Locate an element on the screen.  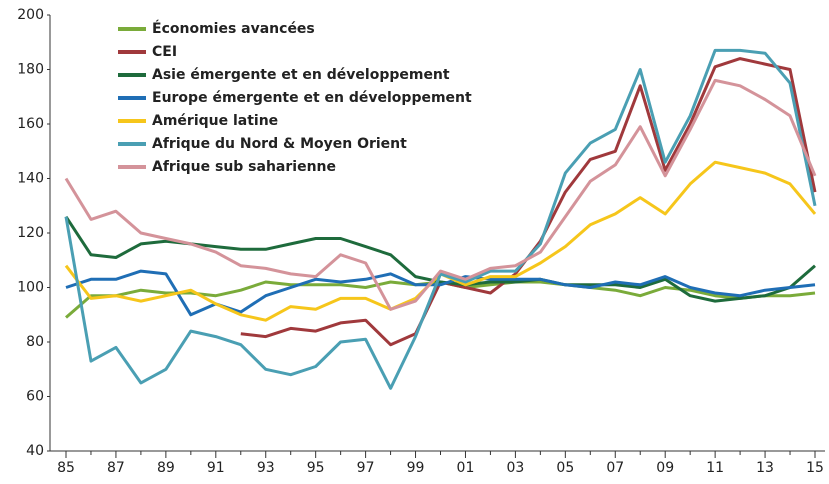
x-tick-label: 95 is located at coordinates (316, 468).